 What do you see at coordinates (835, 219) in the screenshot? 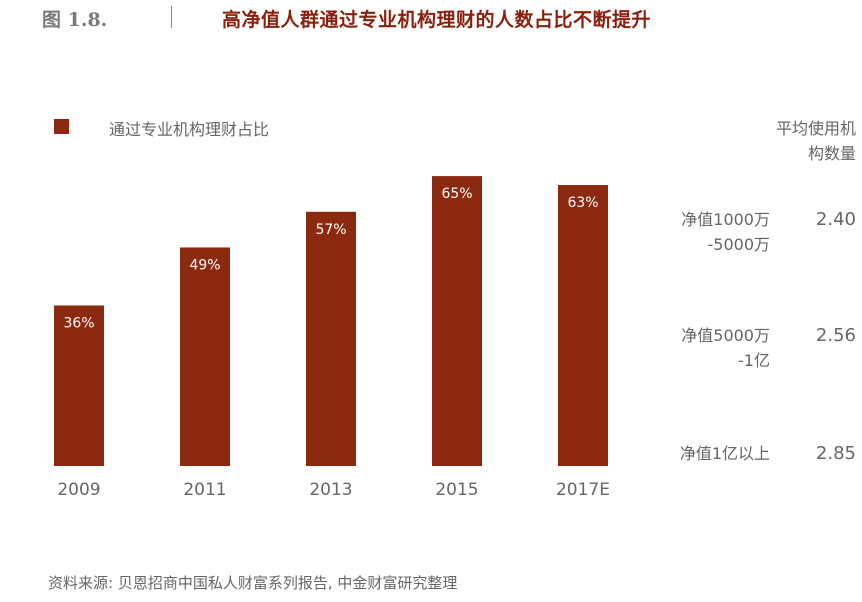
I see `side-table-row-value: 2.40` at bounding box center [835, 219].